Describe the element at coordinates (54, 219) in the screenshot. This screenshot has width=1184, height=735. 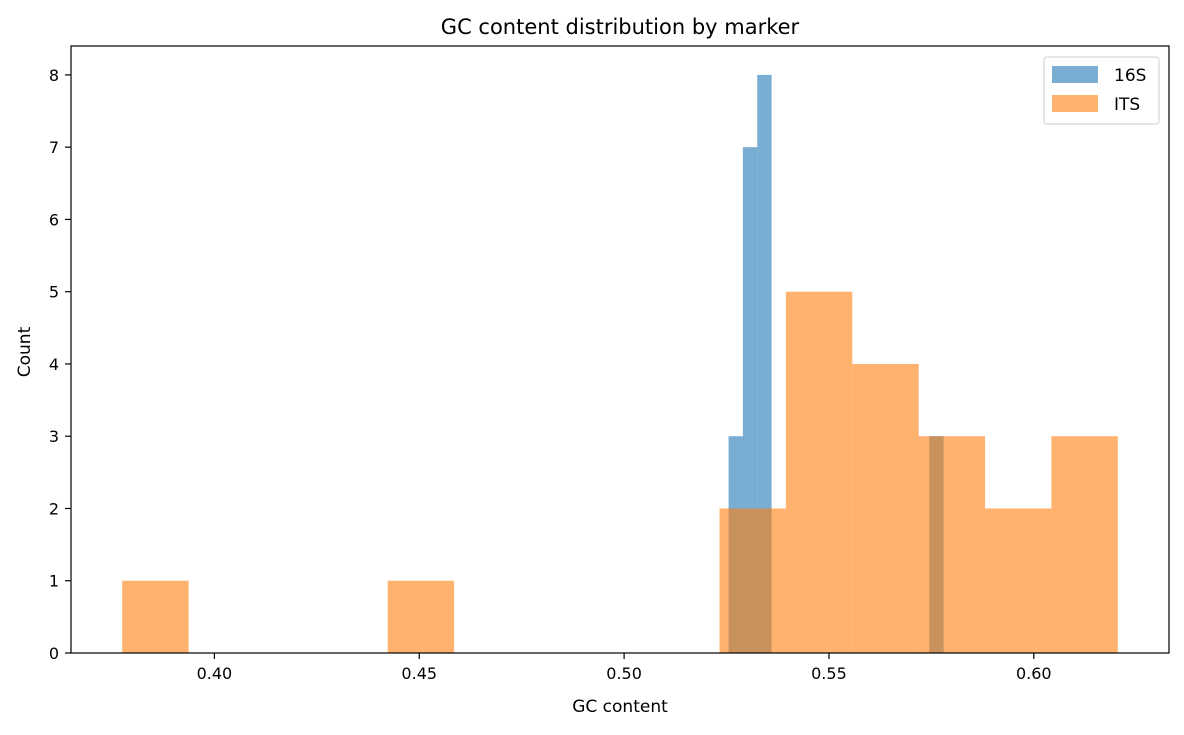
I see `y-tick-label: 6` at that location.